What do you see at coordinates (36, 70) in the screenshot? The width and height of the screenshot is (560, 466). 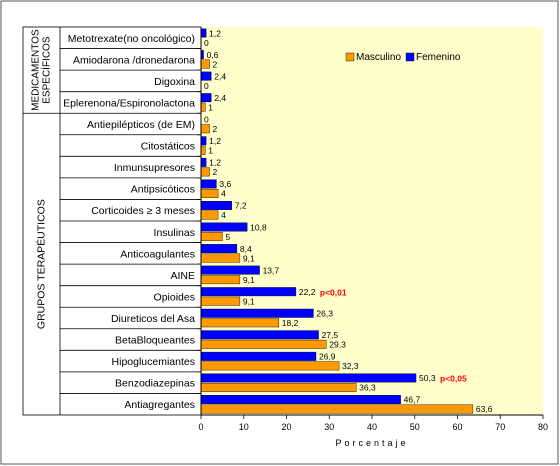 I see `group-label-line: MEDICAMENTOS` at bounding box center [36, 70].